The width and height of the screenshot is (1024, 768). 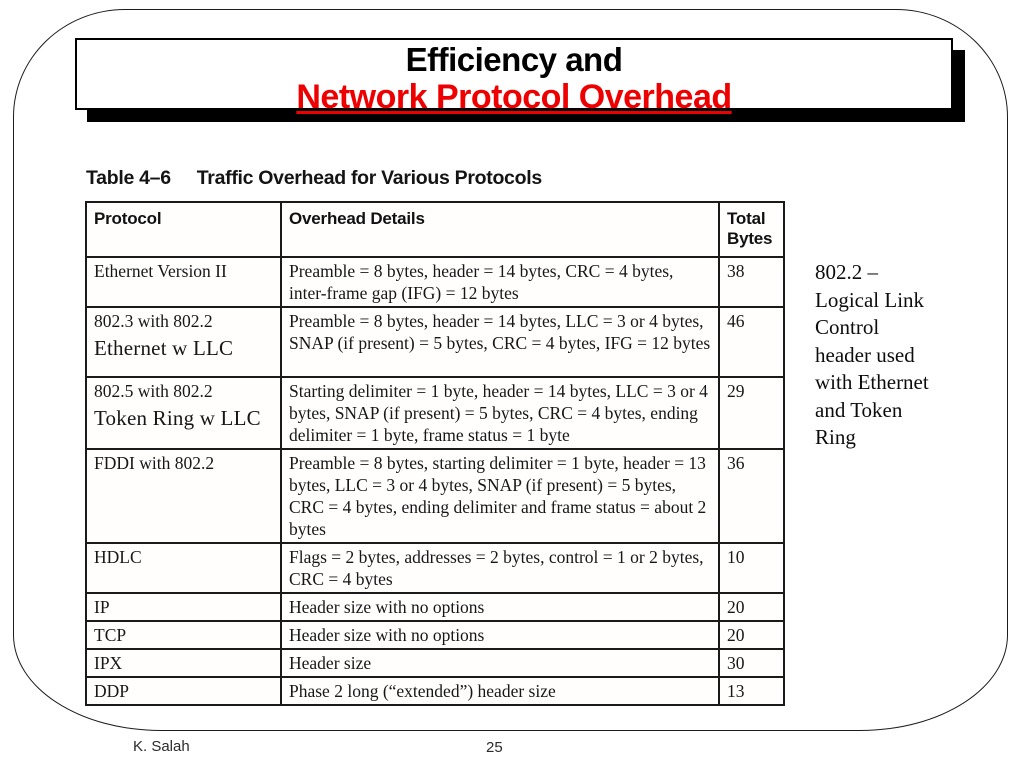 I want to click on total-bytes-cell: 29, so click(x=751, y=413).